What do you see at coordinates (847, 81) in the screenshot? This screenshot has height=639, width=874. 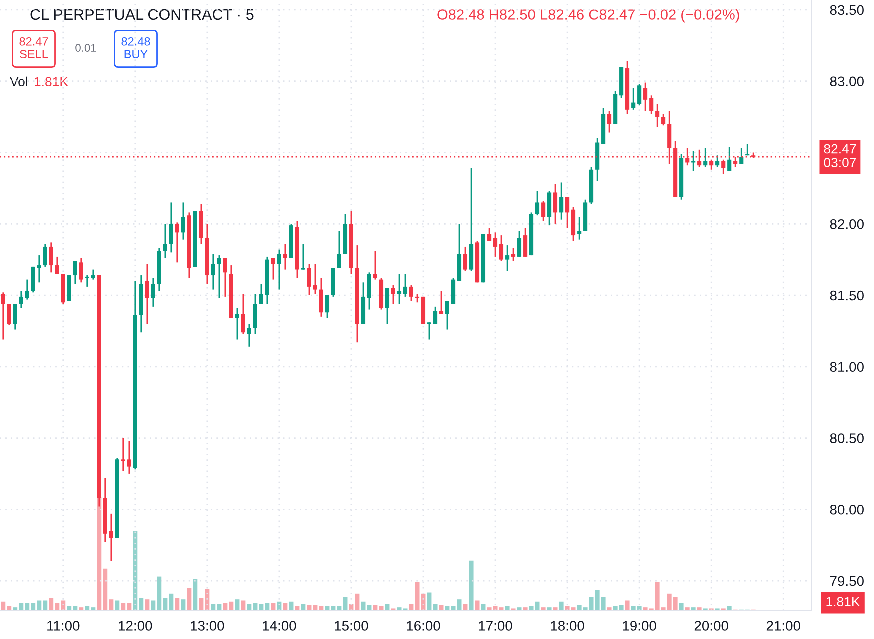 I see `y-tick-label: 83.00` at bounding box center [847, 81].